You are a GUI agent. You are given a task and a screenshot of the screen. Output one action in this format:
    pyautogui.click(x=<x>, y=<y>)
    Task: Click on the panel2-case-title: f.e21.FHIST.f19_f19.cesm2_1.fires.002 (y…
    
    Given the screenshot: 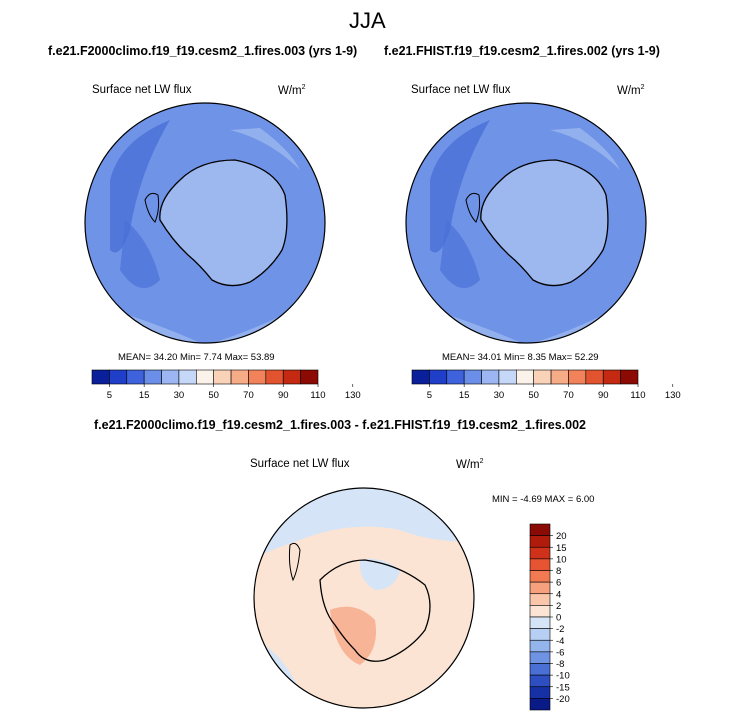 What is the action you would take?
    pyautogui.click(x=522, y=51)
    